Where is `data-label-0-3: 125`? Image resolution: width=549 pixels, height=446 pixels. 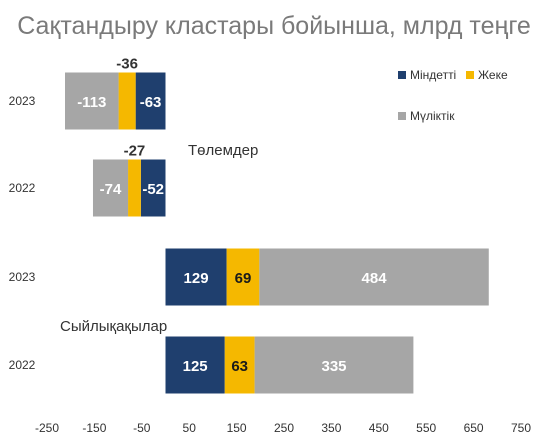 data-label-0-3: 125 is located at coordinates (195, 366).